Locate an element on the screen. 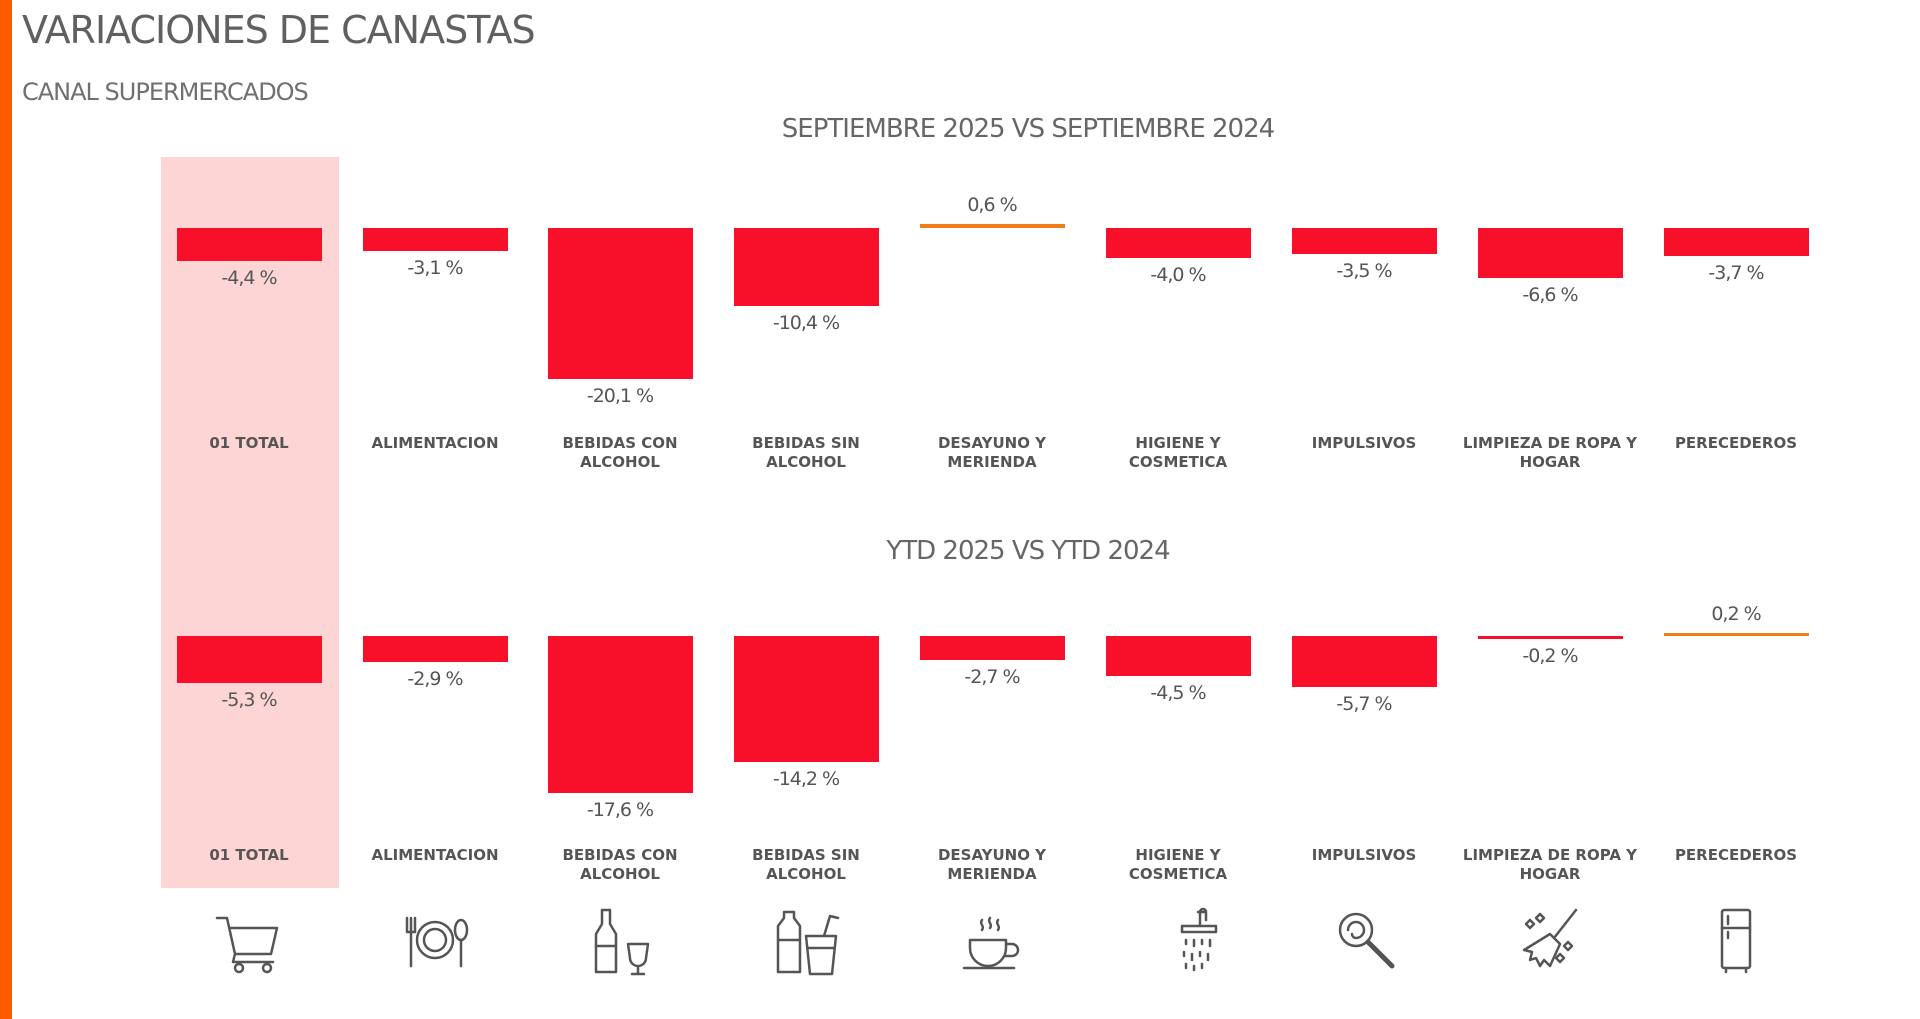 This screenshot has width=1920, height=1019. data-label: -20,1 % is located at coordinates (620, 395).